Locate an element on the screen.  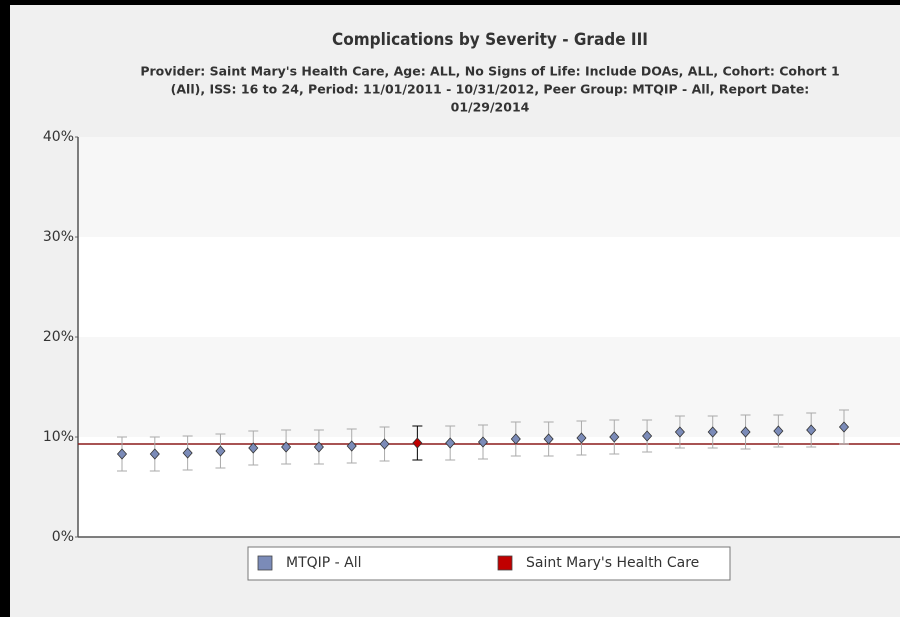
legend-box is located at coordinates (489, 563).